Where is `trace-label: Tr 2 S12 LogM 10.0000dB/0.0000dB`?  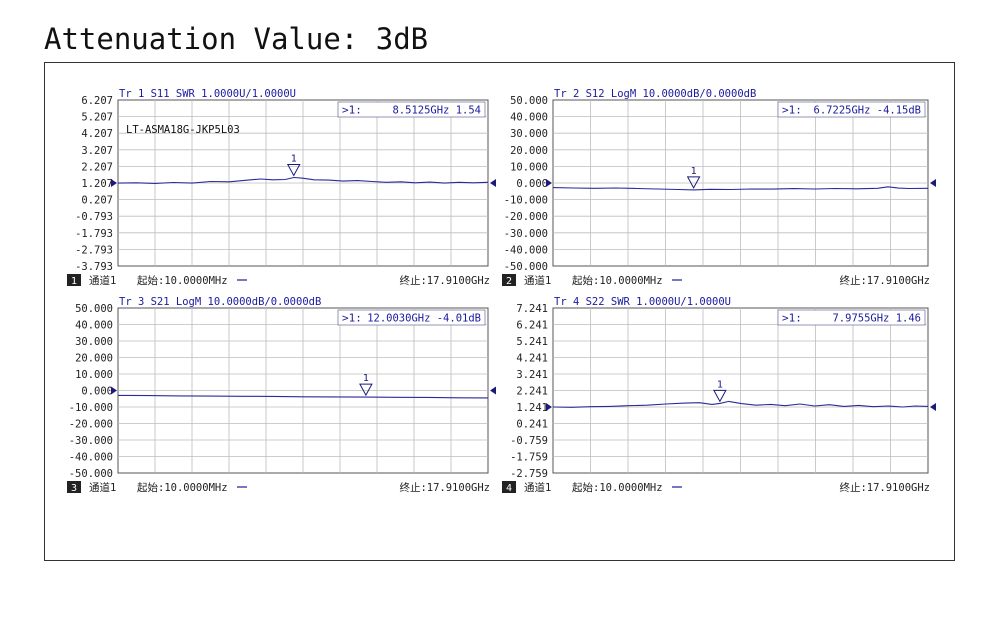
trace-label: Tr 2 S12 LogM 10.0000dB/0.0000dB is located at coordinates (655, 94).